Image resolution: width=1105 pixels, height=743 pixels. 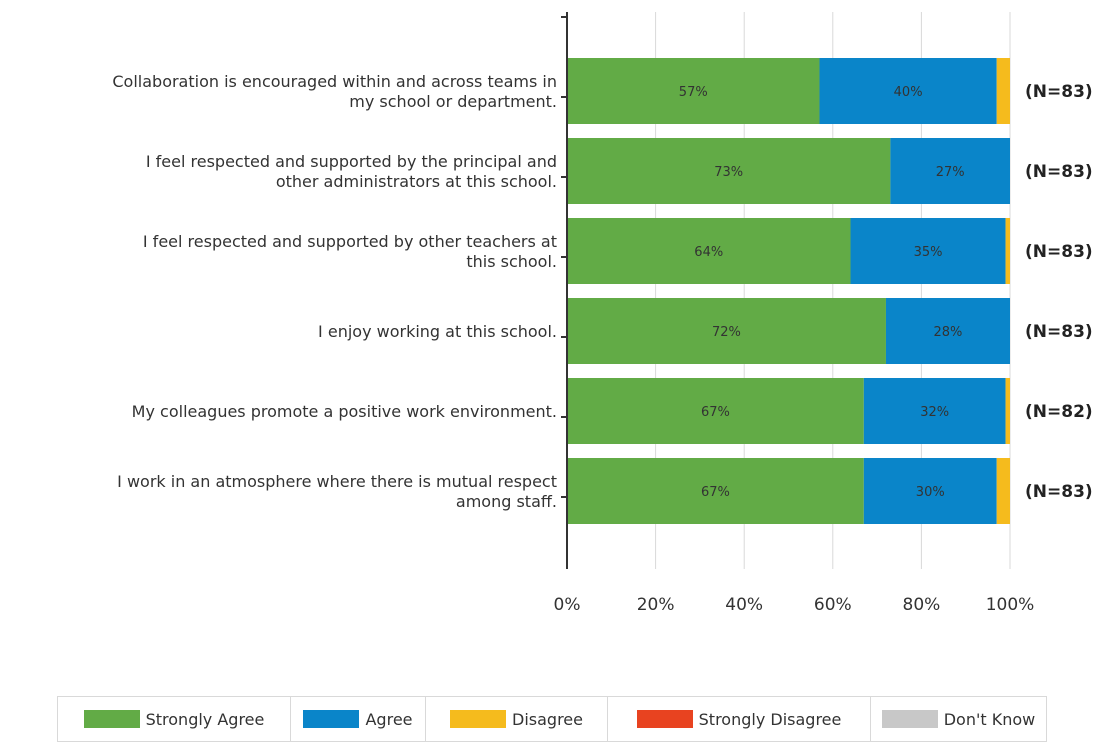 I want to click on data-label: 32%, so click(x=934, y=412).